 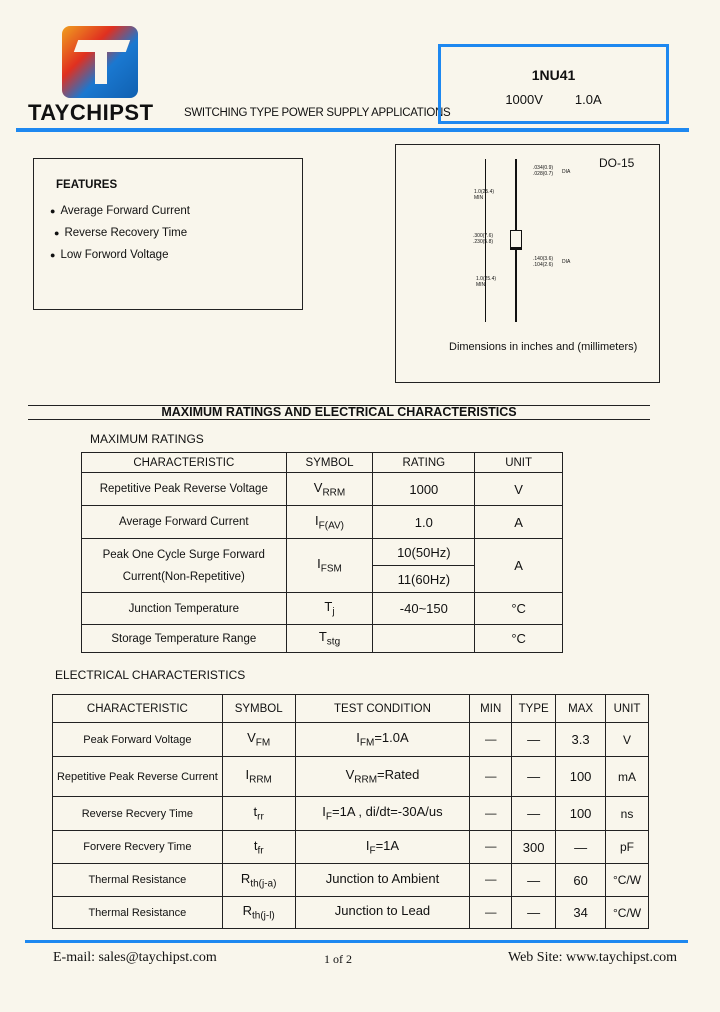 What do you see at coordinates (581, 912) in the screenshot?
I see `cell: 34` at bounding box center [581, 912].